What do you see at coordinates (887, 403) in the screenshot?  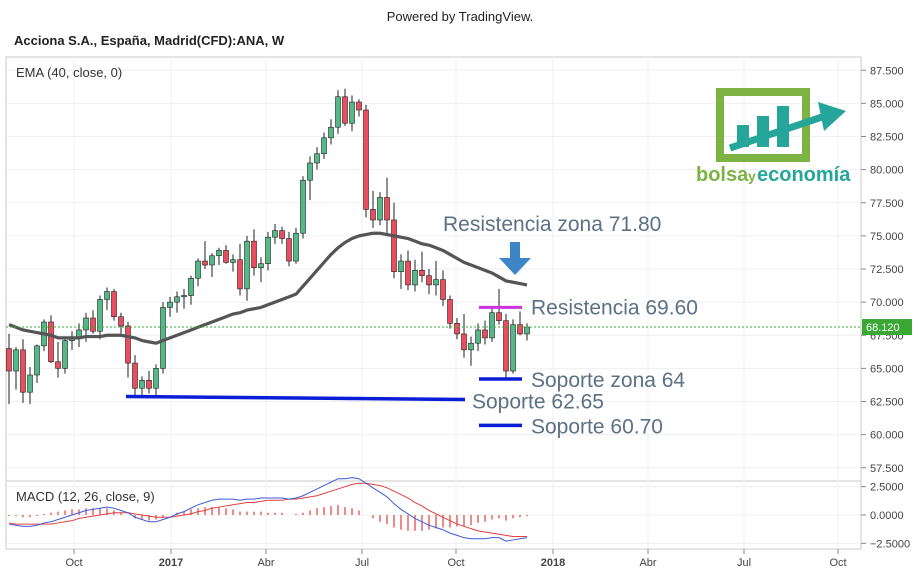 I see `y-tick-label: 62.500` at bounding box center [887, 403].